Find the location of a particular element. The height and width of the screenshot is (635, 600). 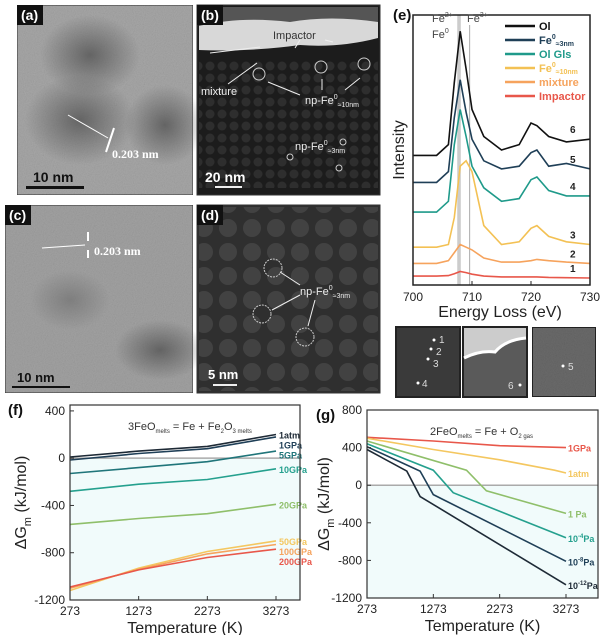

fe2-annotation: Fe2+ is located at coordinates (442, 18).